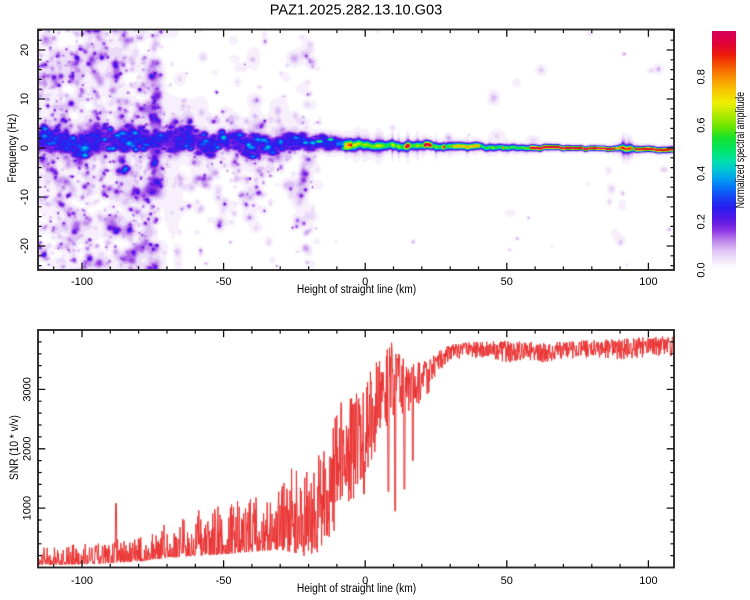 The height and width of the screenshot is (600, 750). Describe the element at coordinates (28, 508) in the screenshot. I see `svg-text: 1000` at that location.